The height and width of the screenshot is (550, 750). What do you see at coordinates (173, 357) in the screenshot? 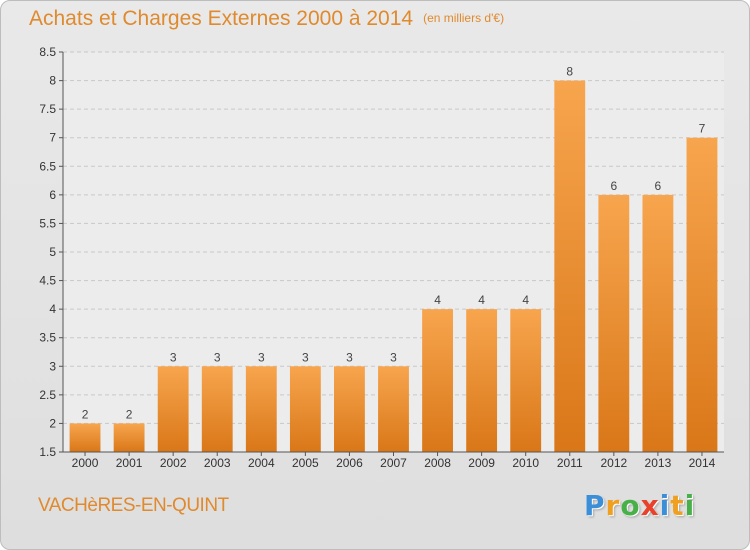
I see `data-label-2002: 3` at bounding box center [173, 357].